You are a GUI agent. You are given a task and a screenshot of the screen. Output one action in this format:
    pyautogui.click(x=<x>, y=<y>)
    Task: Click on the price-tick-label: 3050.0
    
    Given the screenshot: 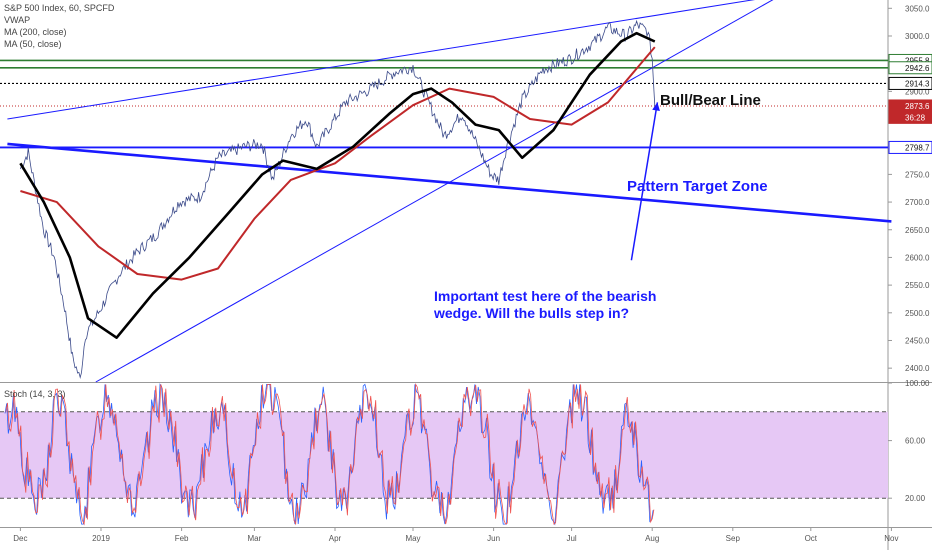 What is the action you would take?
    pyautogui.click(x=917, y=8)
    